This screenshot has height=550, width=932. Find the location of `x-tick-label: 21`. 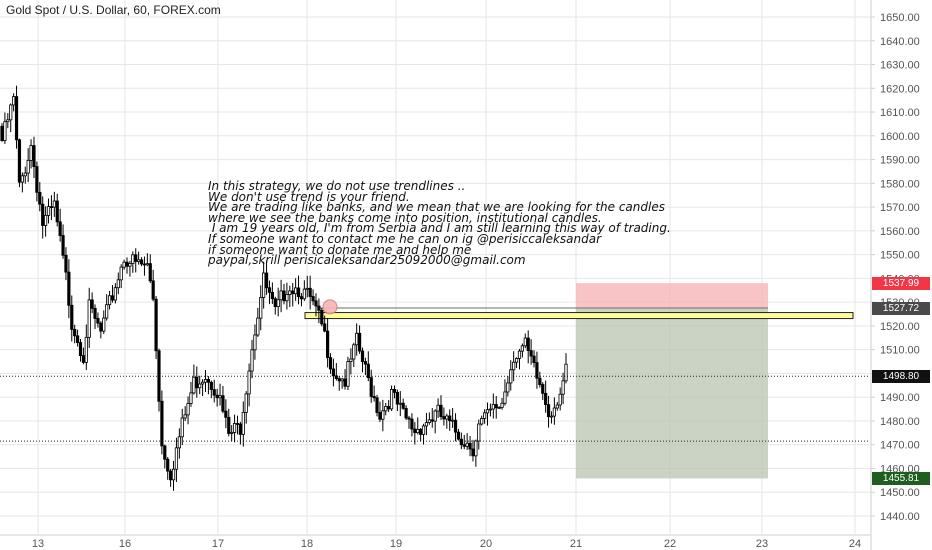

x-tick-label: 21 is located at coordinates (576, 544).